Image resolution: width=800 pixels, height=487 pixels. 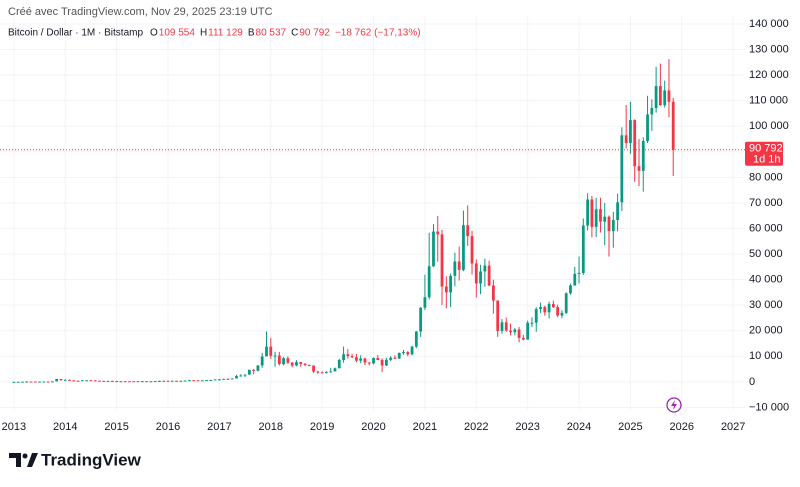 What do you see at coordinates (65, 427) in the screenshot?
I see `x-tick-label: 2014` at bounding box center [65, 427].